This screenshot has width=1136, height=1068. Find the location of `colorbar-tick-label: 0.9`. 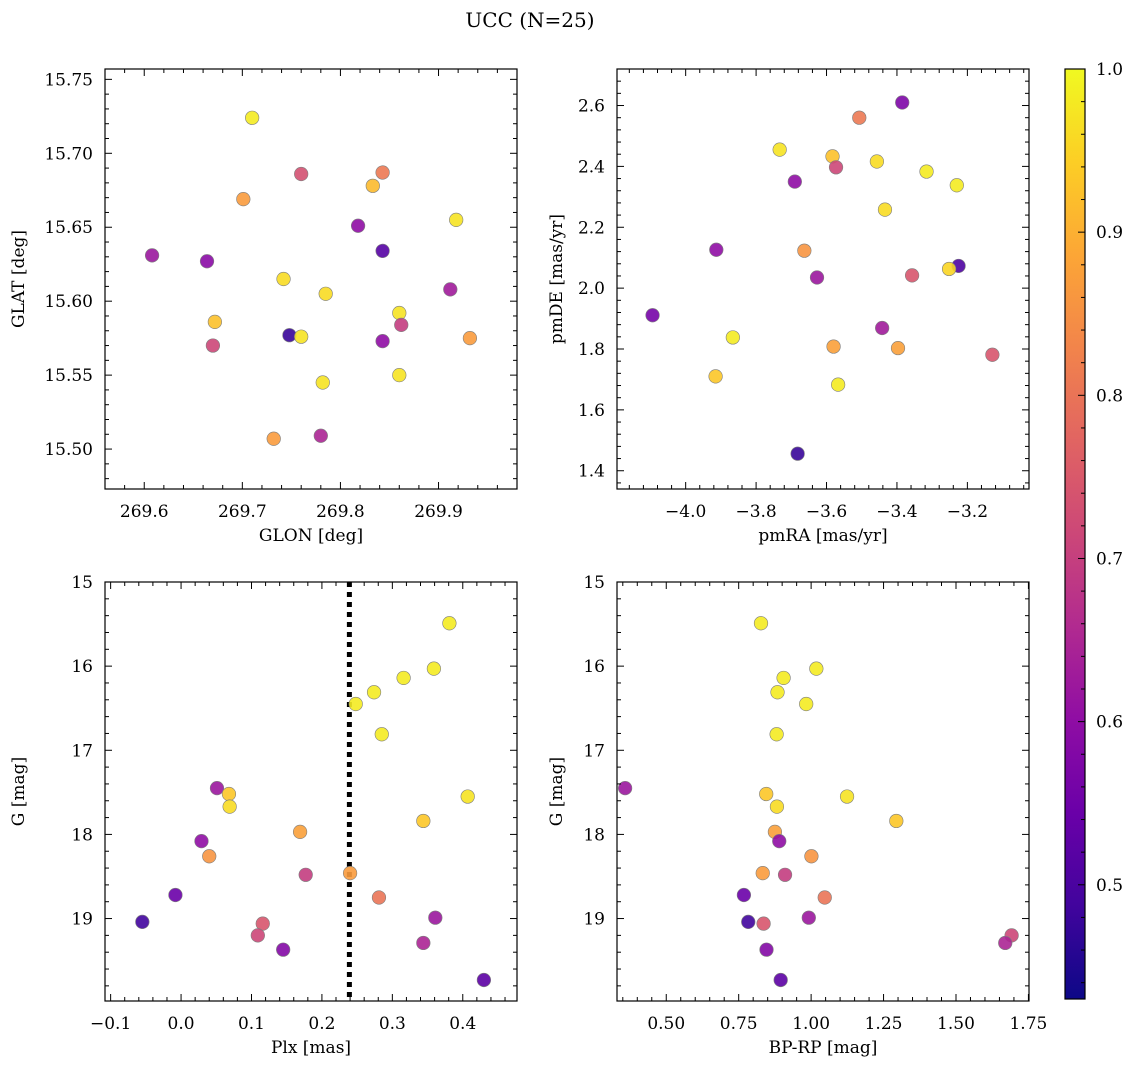

colorbar-tick-label: 0.9 is located at coordinates (1109, 233).